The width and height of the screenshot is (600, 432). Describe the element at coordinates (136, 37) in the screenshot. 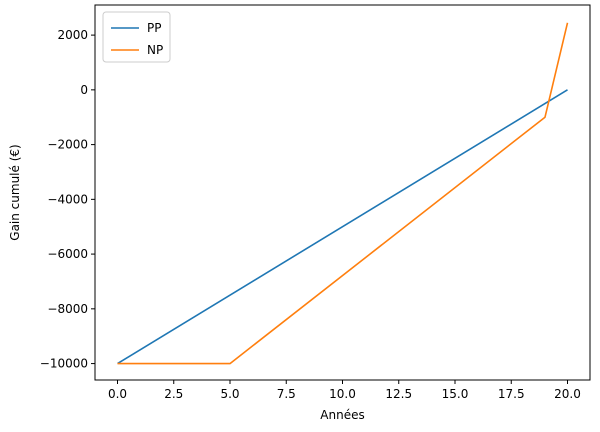

I see `legend: PP NP` at that location.